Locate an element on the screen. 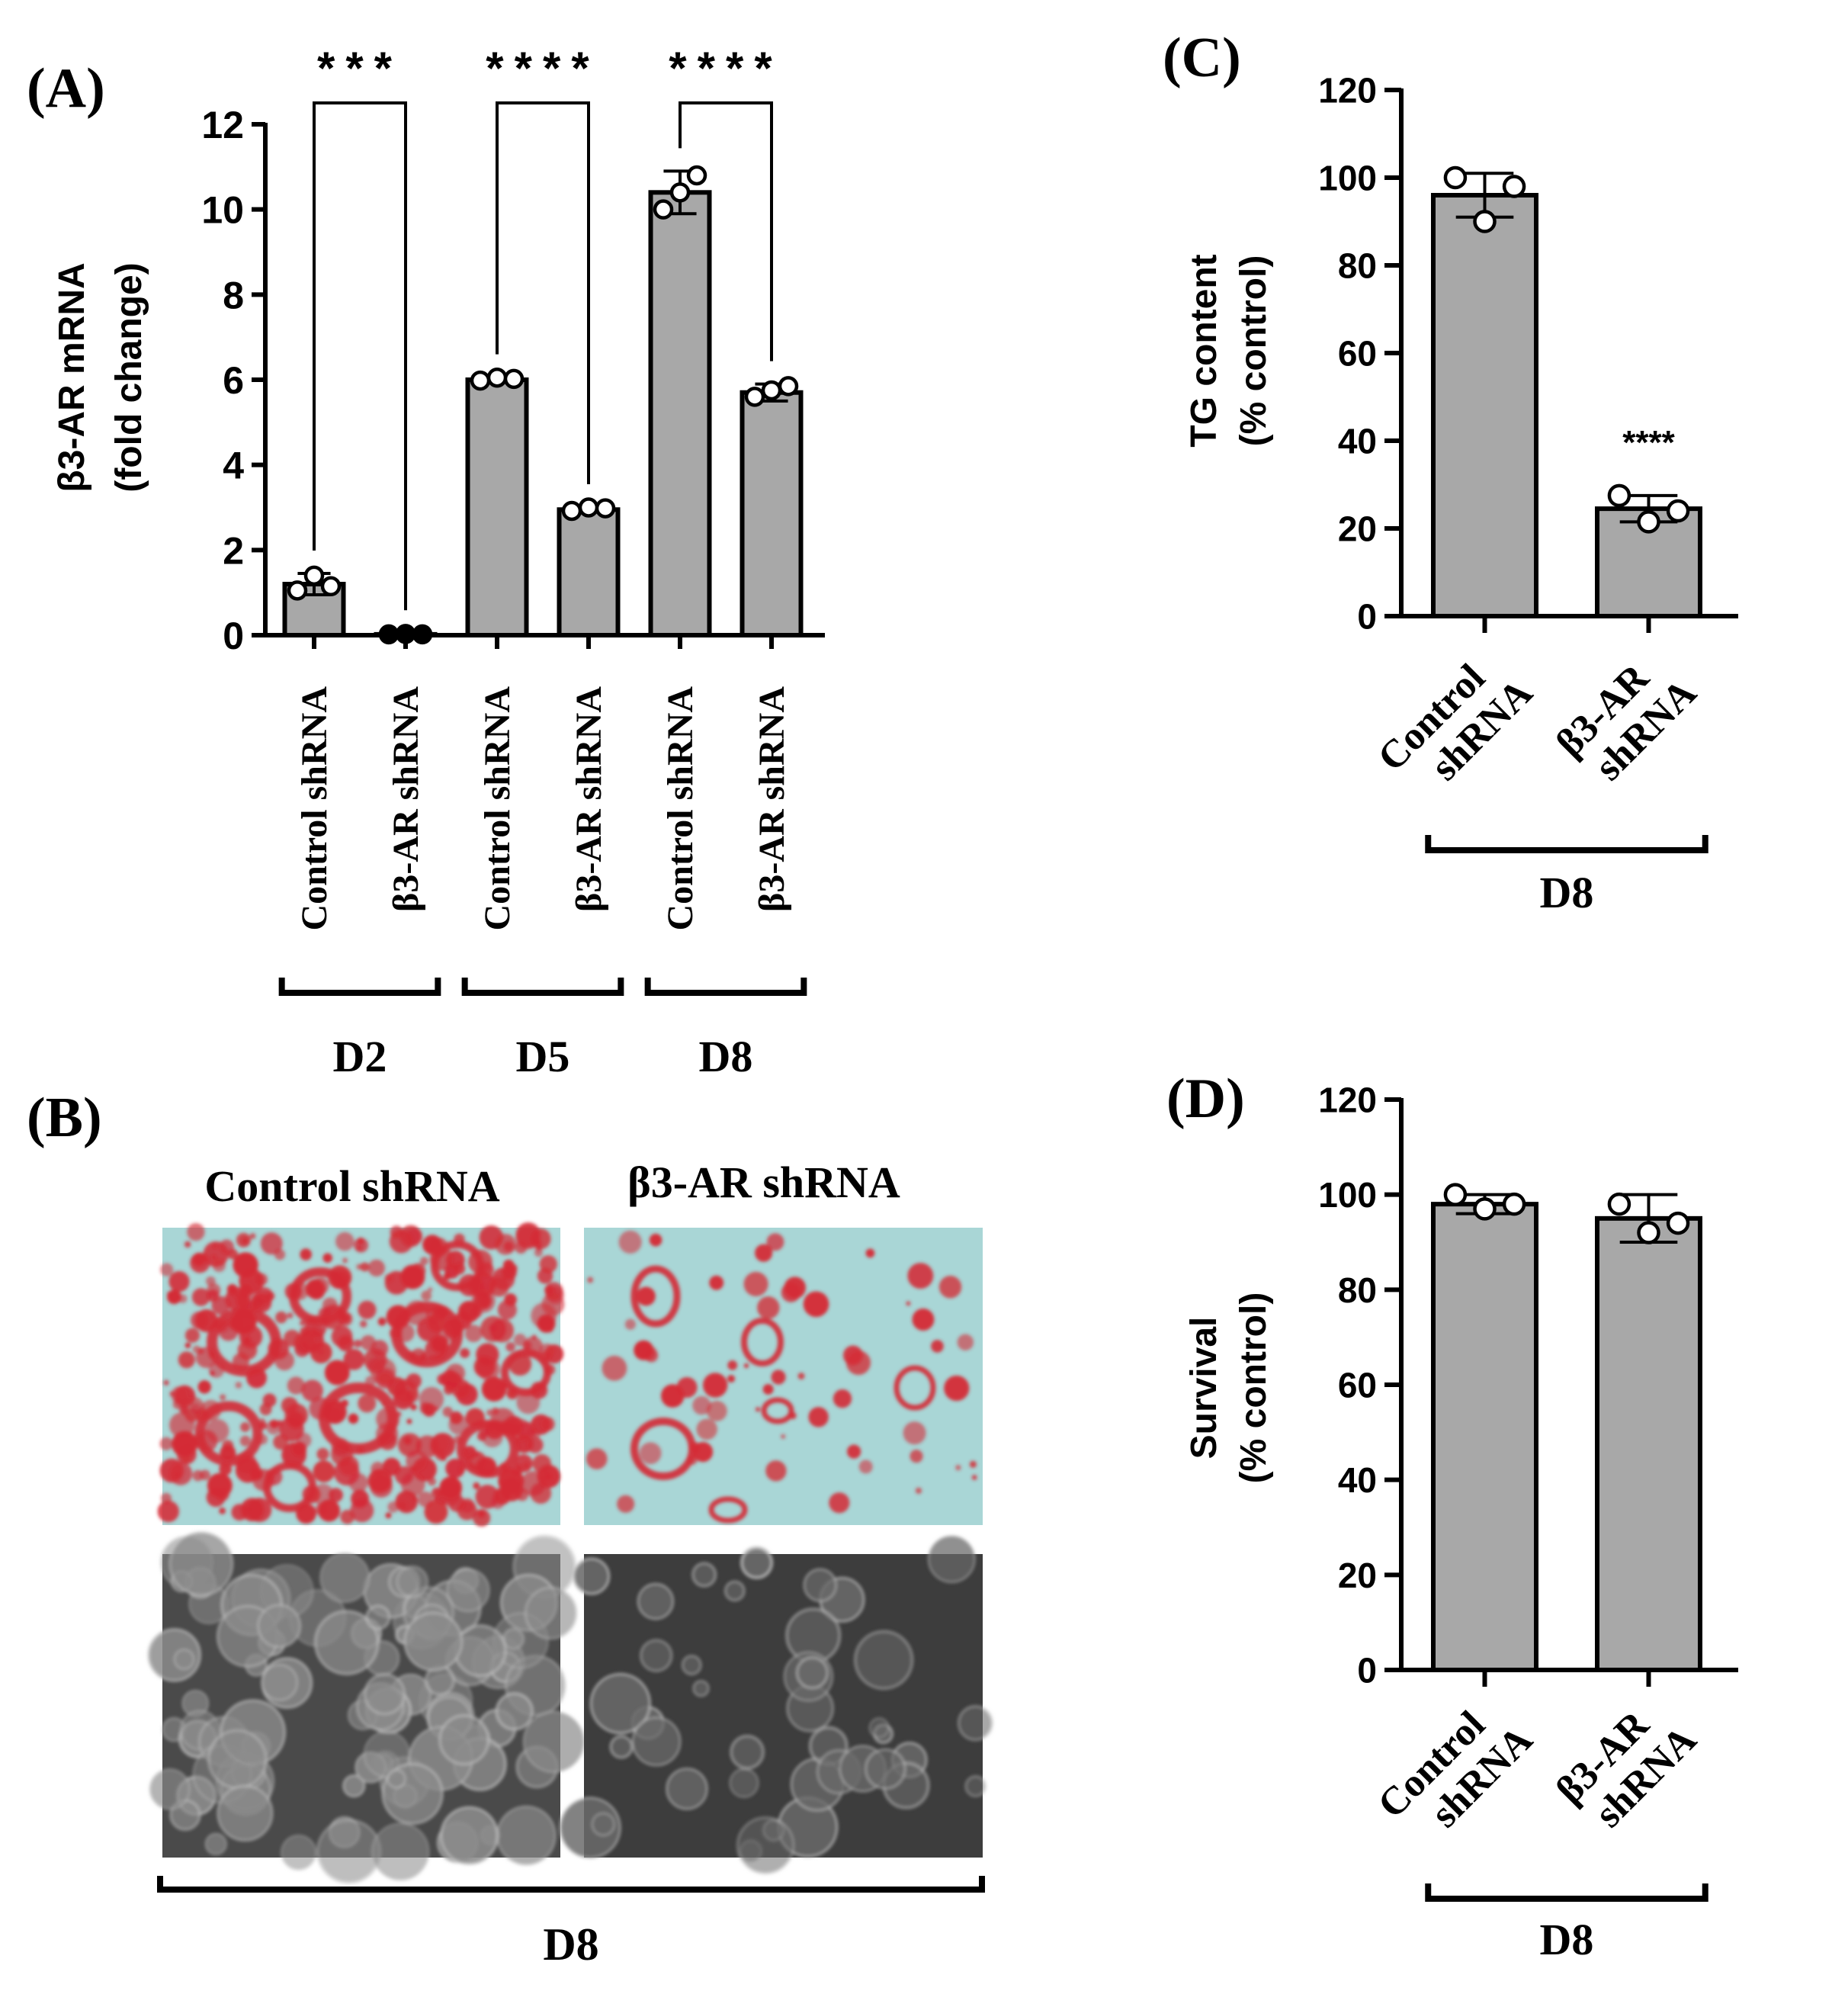 This screenshot has width=1848, height=2007. y-tick-label: 120 is located at coordinates (1348, 1100).